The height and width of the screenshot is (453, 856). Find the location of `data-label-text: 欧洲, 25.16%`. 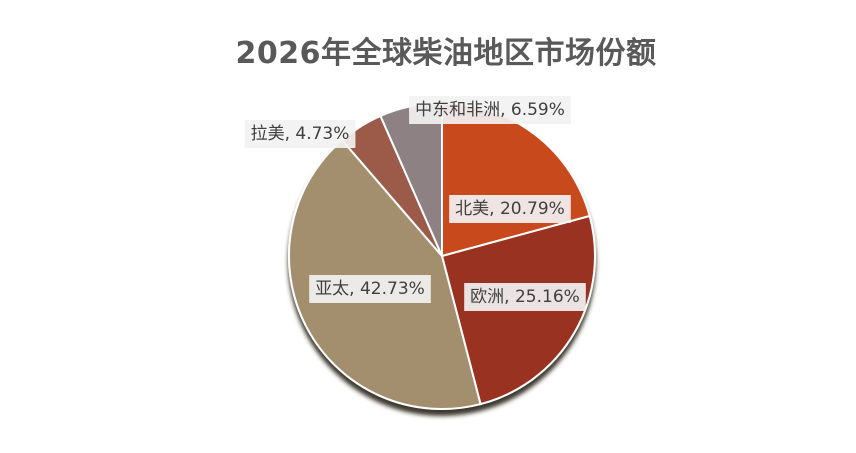

data-label-text: 欧洲, 25.16% is located at coordinates (525, 297).